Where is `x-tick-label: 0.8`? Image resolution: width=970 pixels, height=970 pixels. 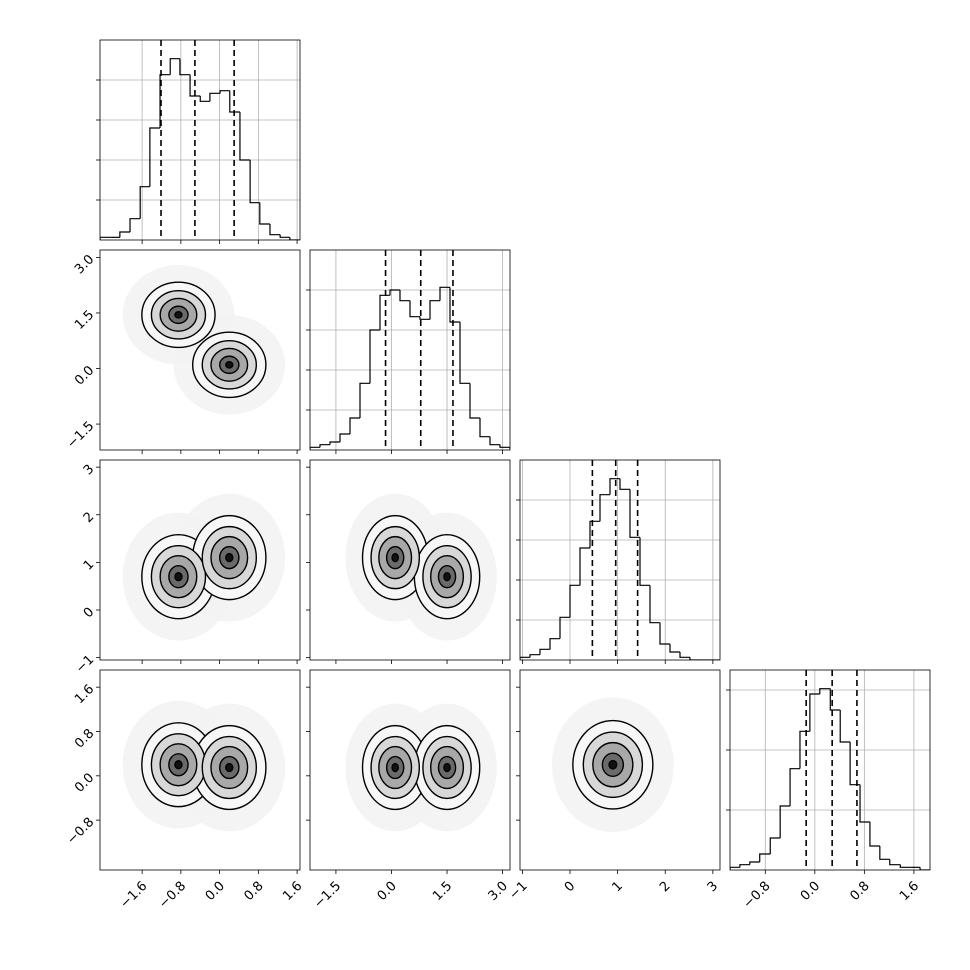 x-tick-label: 0.8 is located at coordinates (253, 891).